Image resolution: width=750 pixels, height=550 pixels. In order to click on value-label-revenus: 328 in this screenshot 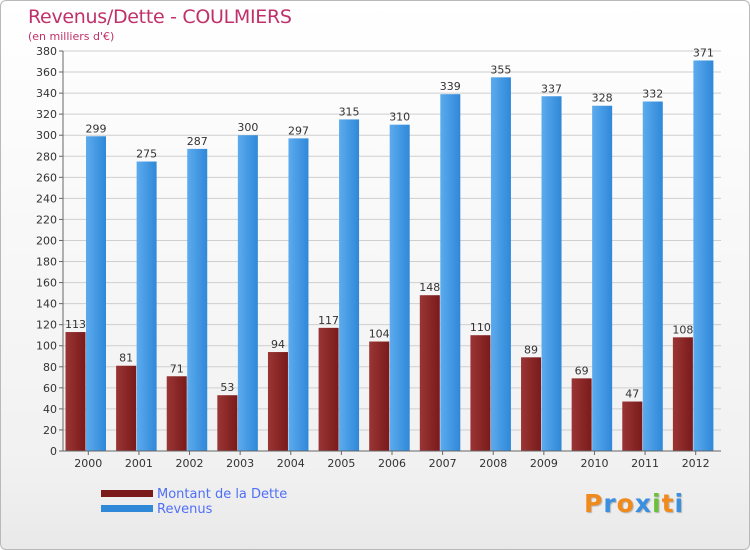, I will do `click(602, 98)`.